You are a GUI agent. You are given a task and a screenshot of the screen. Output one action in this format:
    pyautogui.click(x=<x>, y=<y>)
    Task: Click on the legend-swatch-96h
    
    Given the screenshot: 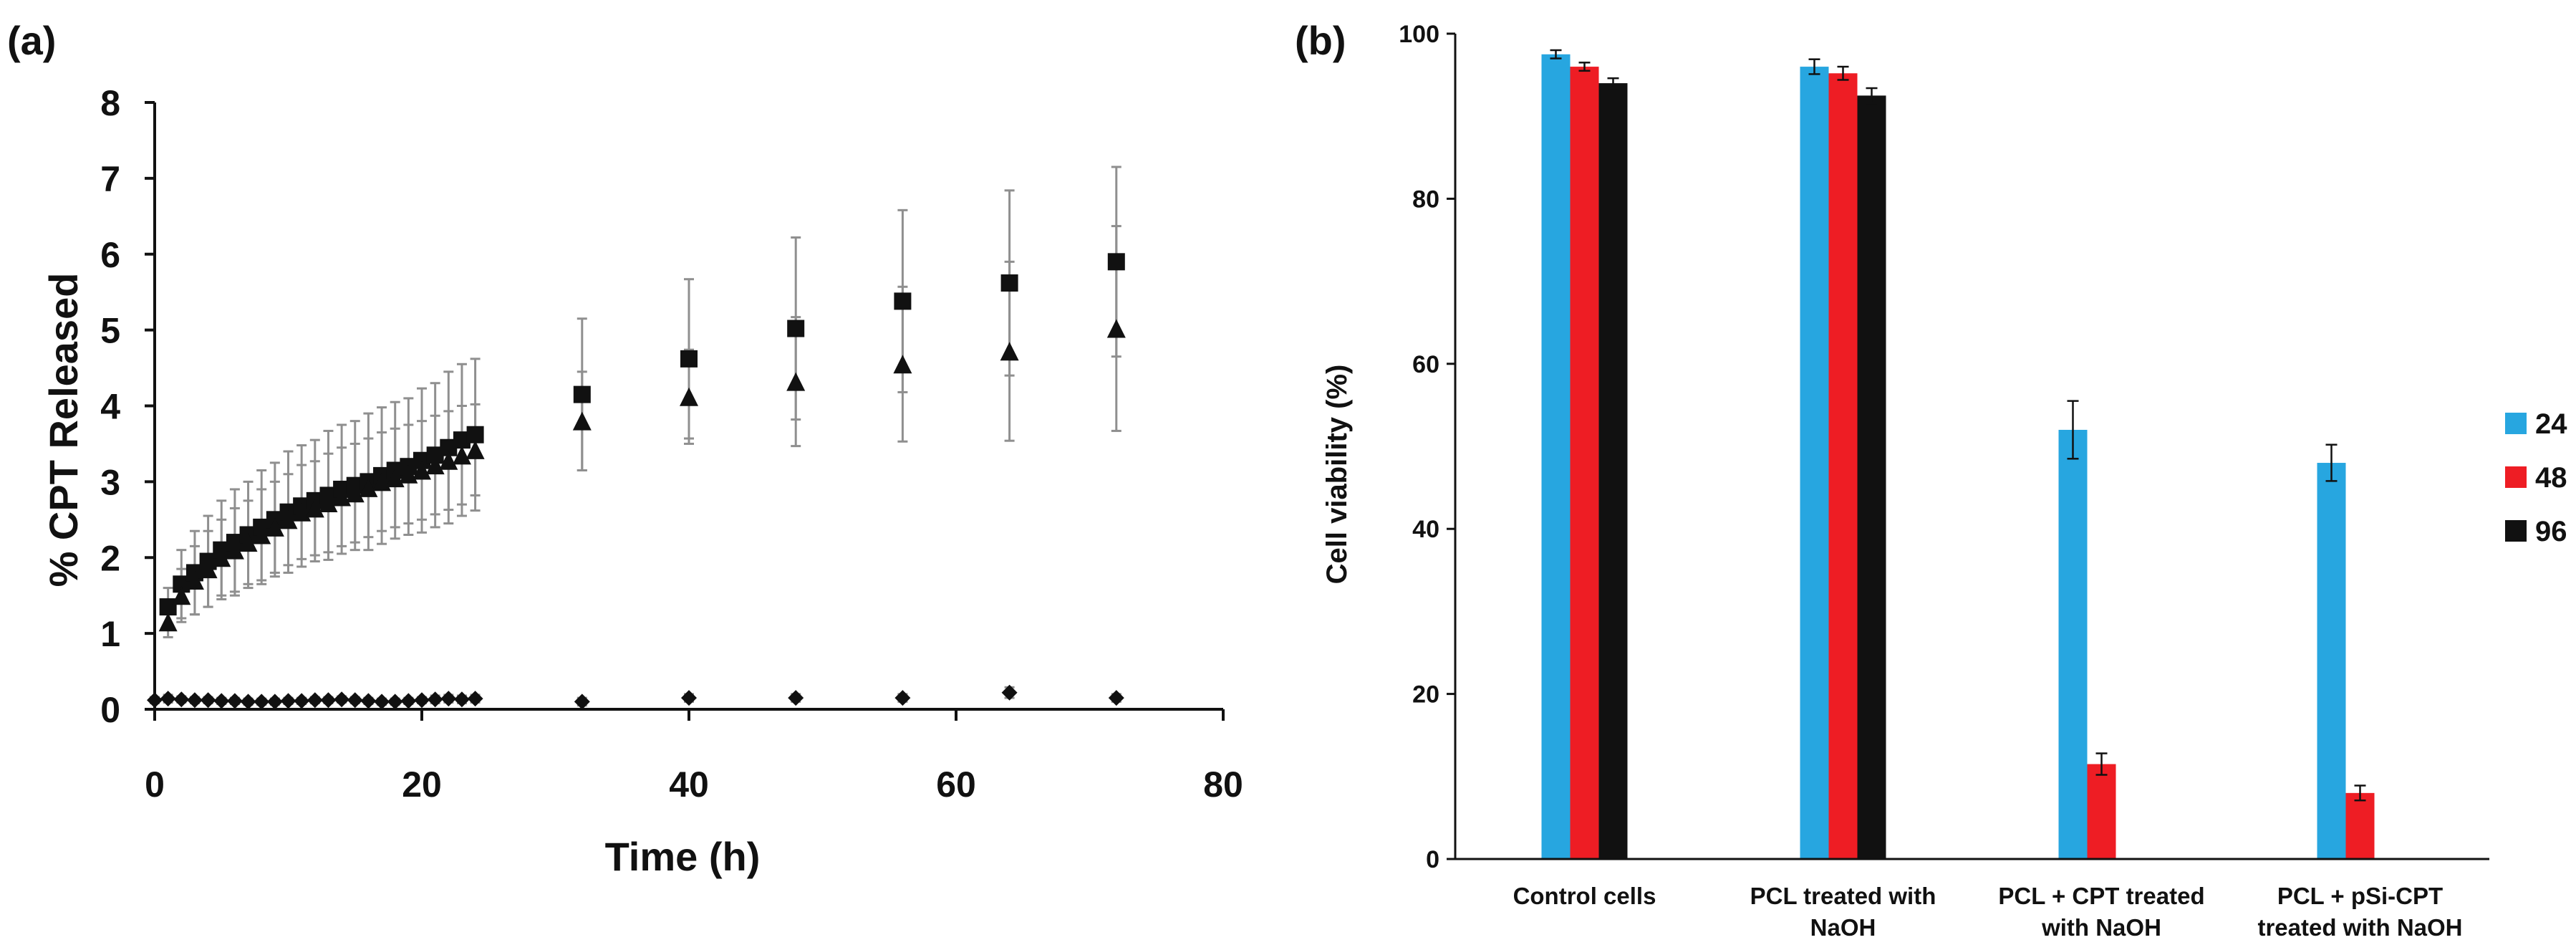 What is the action you would take?
    pyautogui.click(x=2516, y=531)
    